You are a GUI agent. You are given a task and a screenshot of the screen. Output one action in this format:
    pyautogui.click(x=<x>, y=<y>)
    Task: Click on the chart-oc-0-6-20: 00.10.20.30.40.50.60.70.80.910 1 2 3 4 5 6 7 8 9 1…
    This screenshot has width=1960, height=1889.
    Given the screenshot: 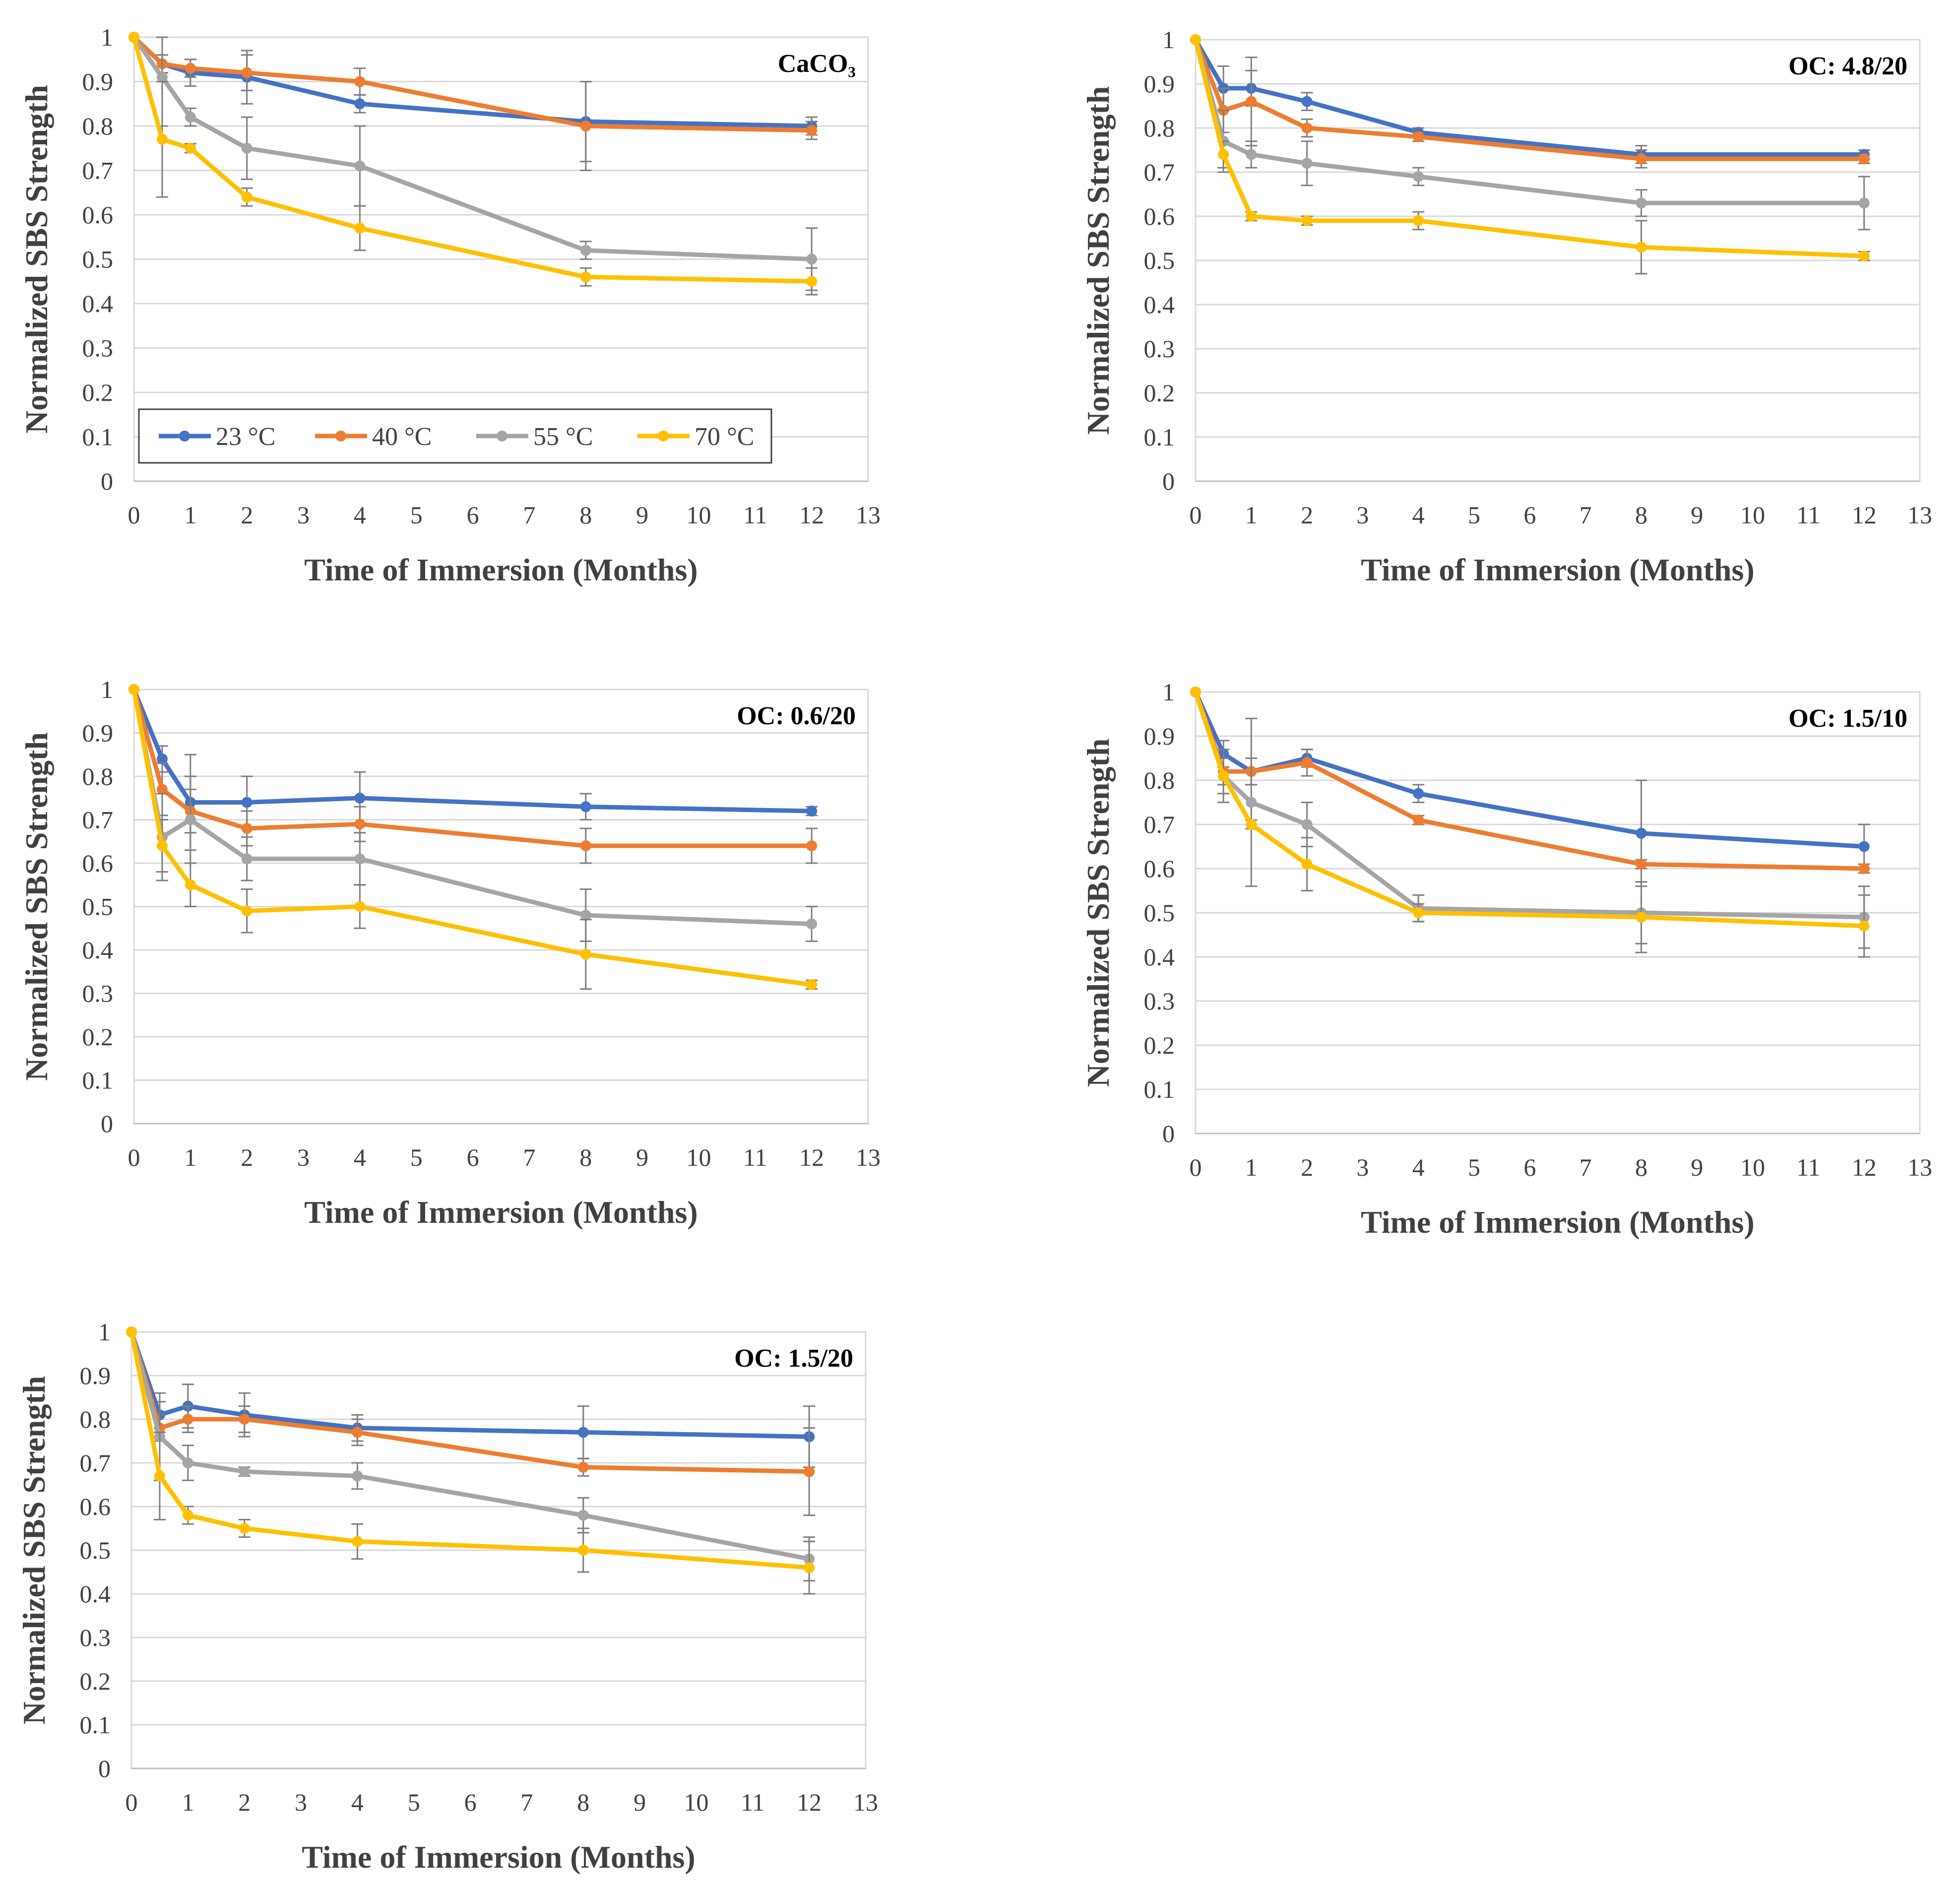 What is the action you would take?
    pyautogui.click(x=450, y=953)
    